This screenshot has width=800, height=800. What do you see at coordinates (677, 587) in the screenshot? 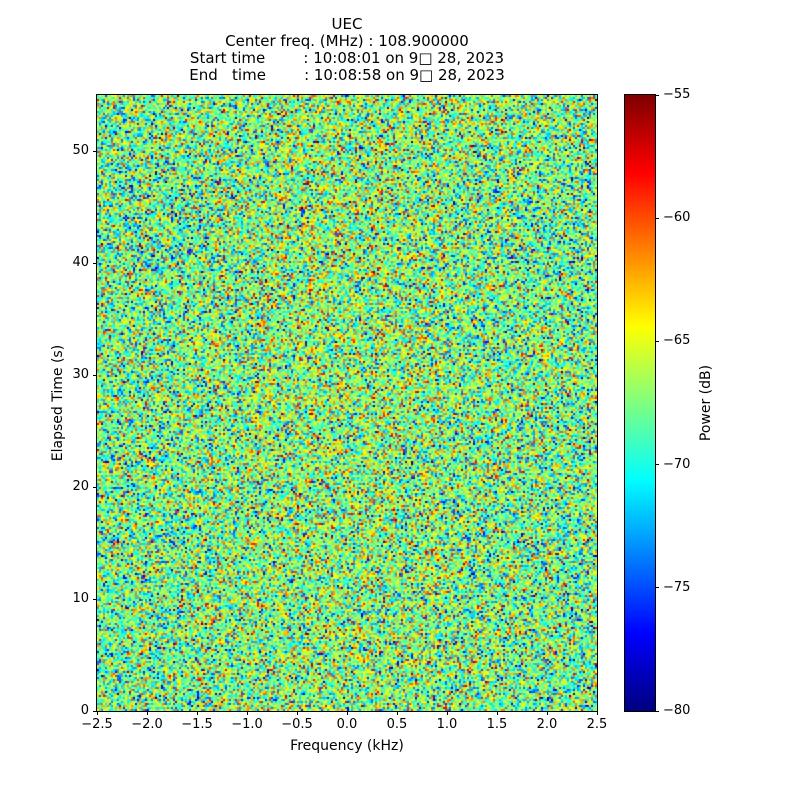
I see `colorbar-tick-label: −75` at bounding box center [677, 587].